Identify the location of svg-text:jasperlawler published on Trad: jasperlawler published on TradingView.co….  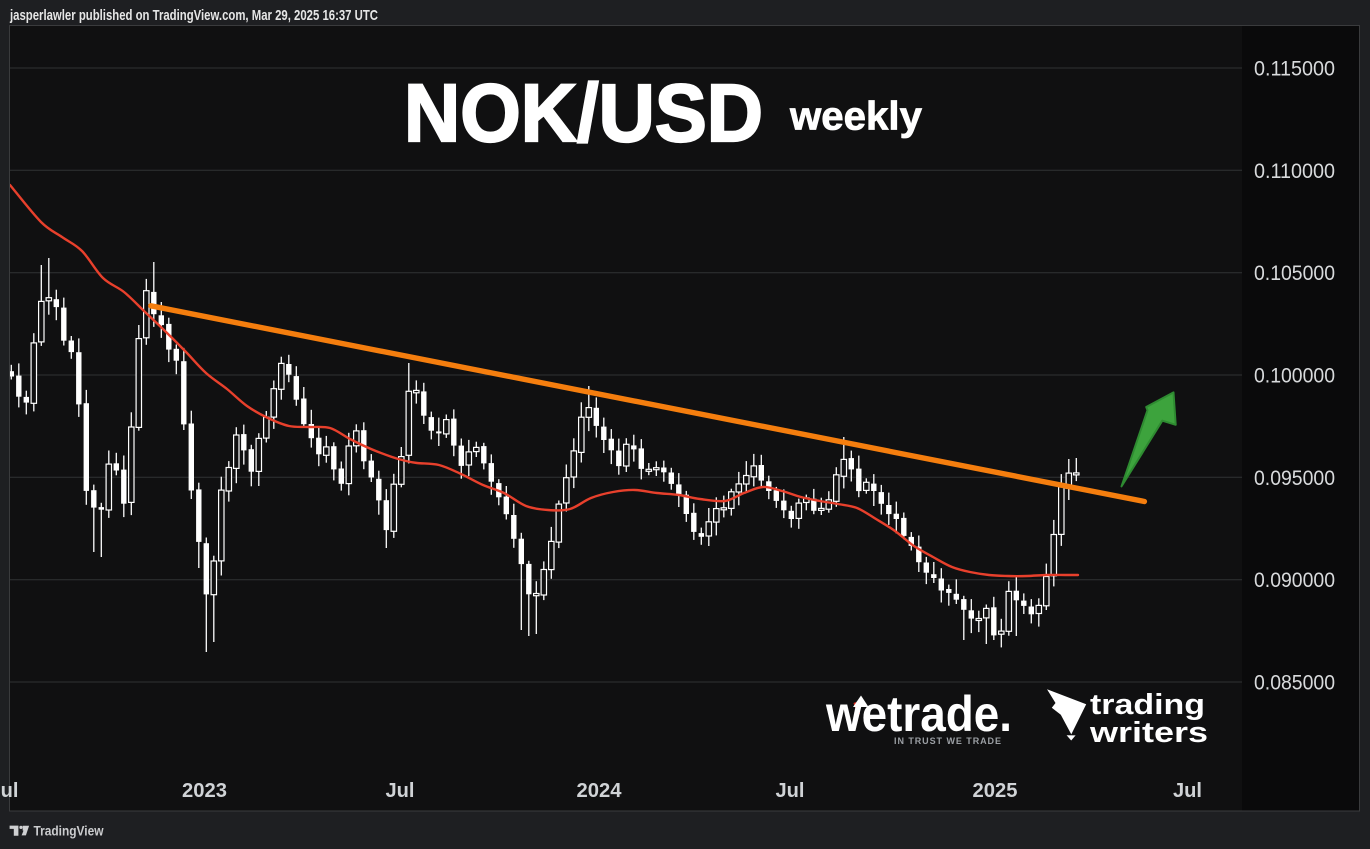
(193, 15).